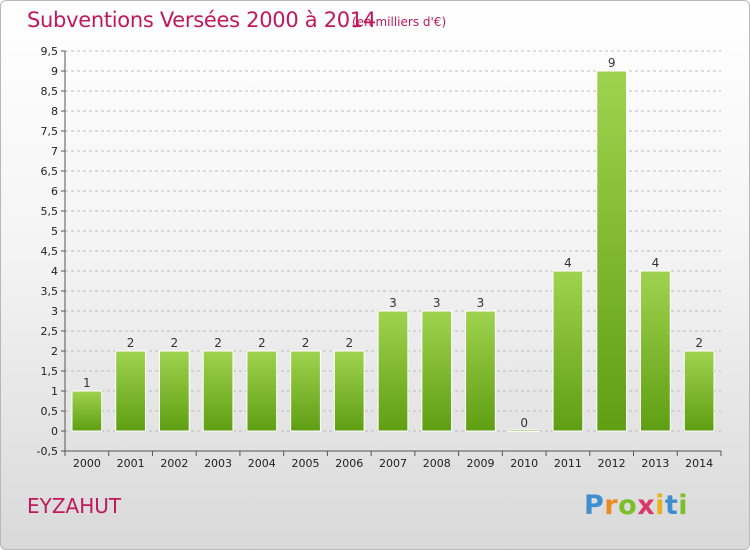  Describe the element at coordinates (54, 391) in the screenshot. I see `y-tick-label: 1` at that location.